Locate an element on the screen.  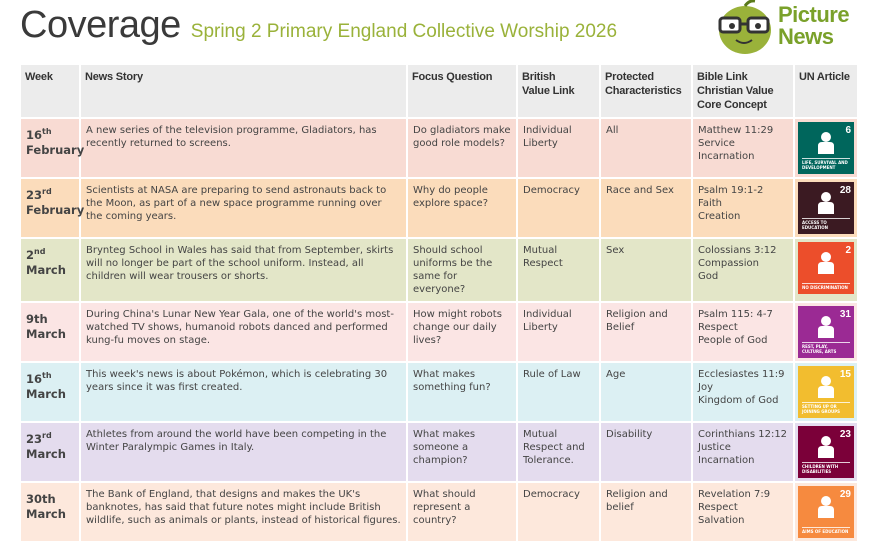
logo-text: Picture News is located at coordinates (814, 25).